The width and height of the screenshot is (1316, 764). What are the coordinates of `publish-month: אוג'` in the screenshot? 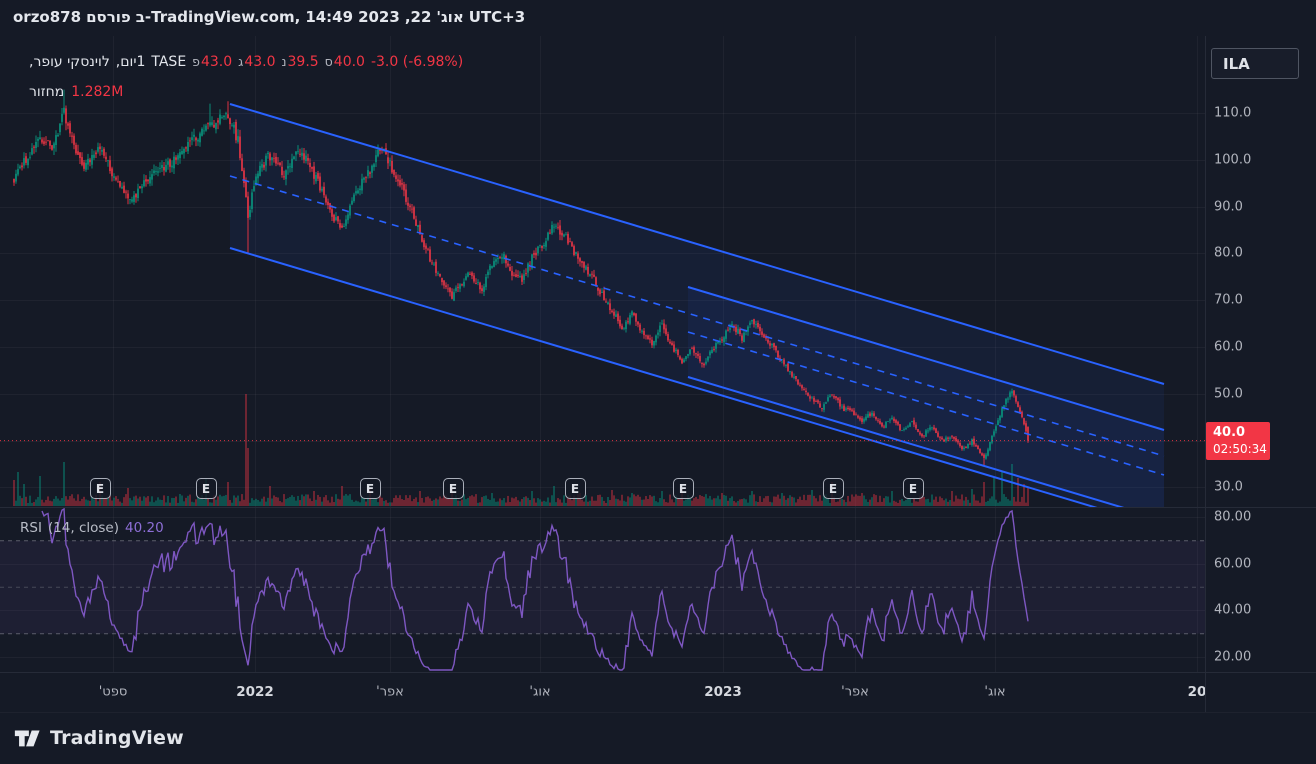 It's located at (450, 17).